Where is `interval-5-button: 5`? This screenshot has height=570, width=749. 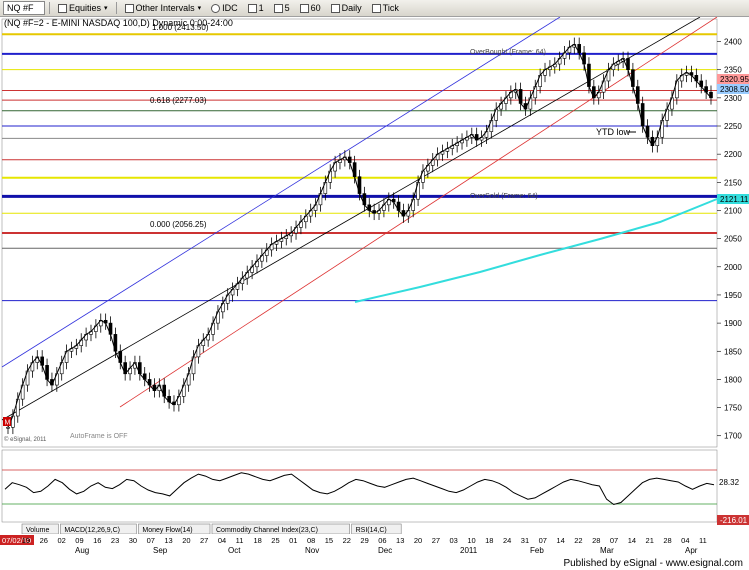 interval-5-button: 5 is located at coordinates (282, 8).